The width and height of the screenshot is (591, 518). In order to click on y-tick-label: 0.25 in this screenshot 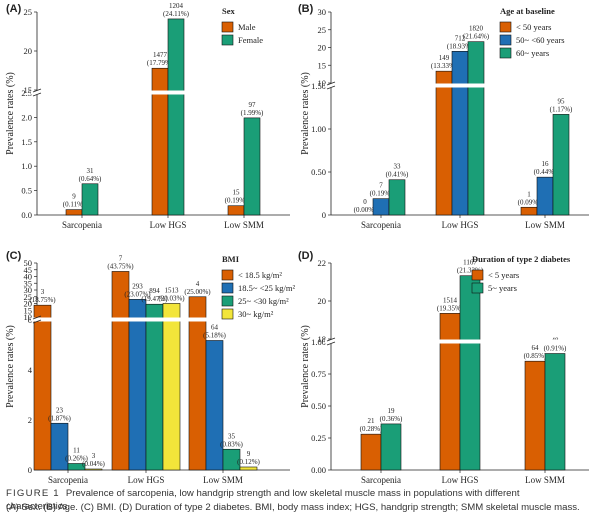, I will do `click(318, 438)`.